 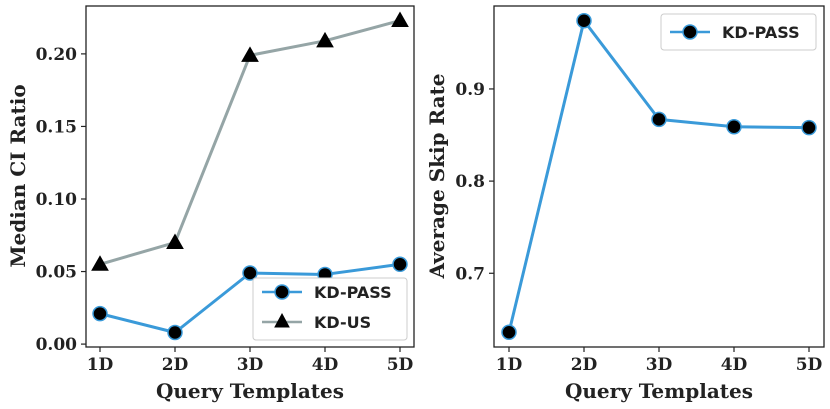 What do you see at coordinates (470, 182) in the screenshot?
I see `right-y-tick-label: 0.8` at bounding box center [470, 182].